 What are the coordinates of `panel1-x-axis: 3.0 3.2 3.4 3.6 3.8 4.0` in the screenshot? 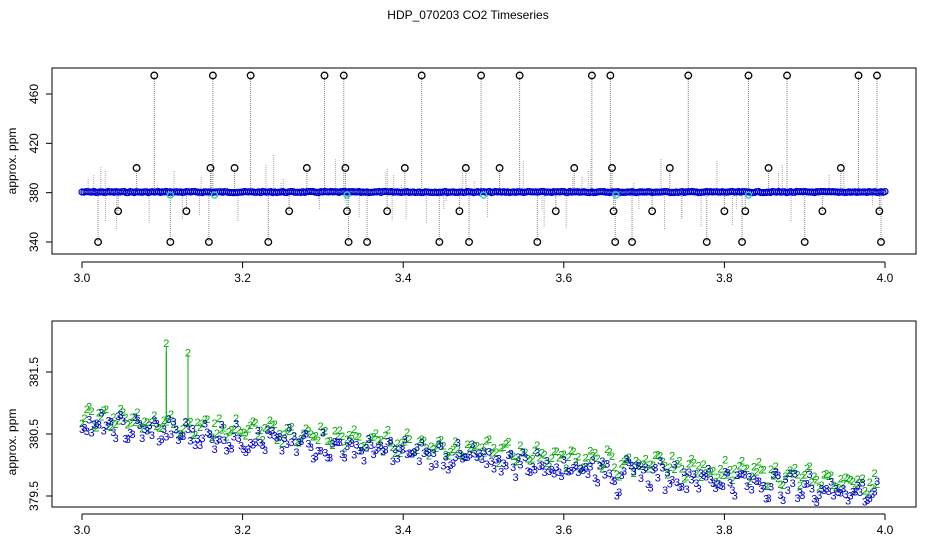 It's located at (484, 273).